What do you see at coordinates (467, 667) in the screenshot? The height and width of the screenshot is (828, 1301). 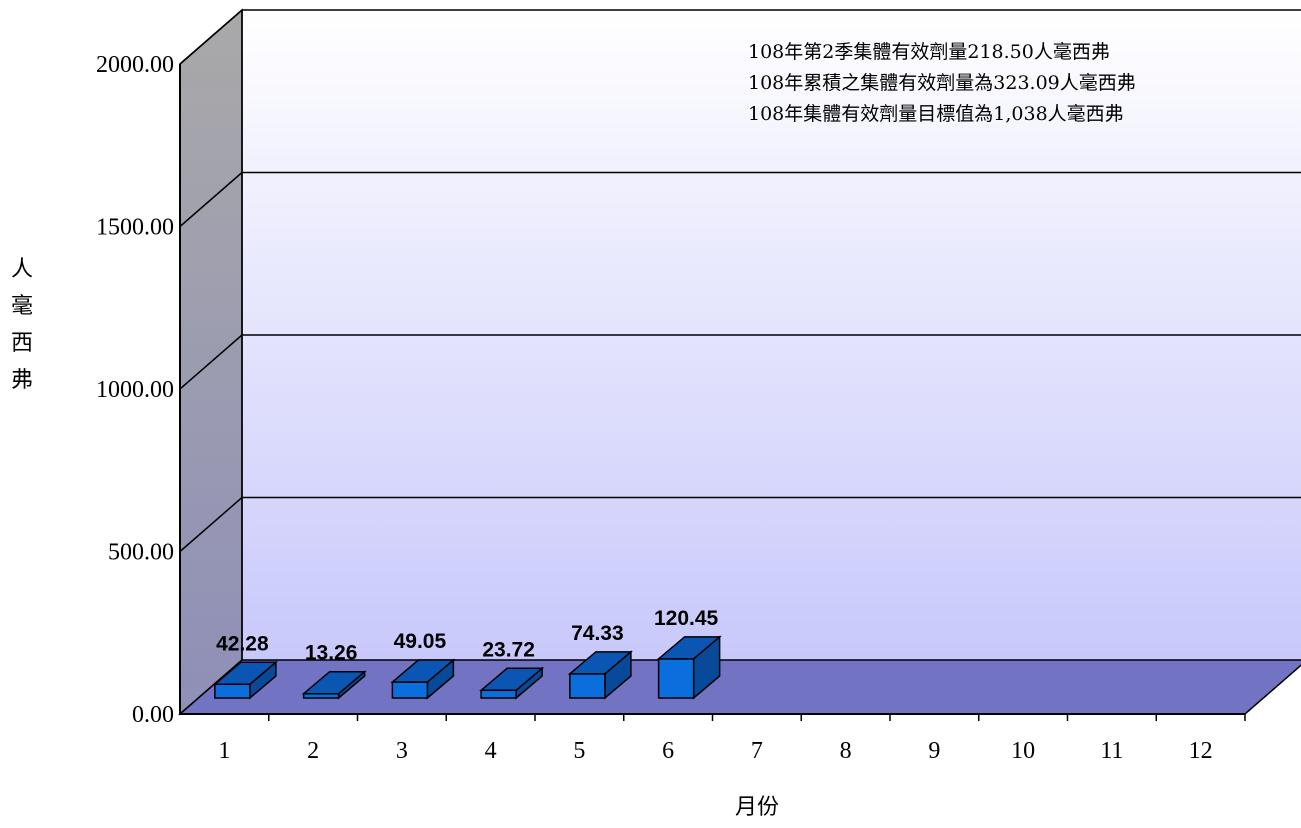 I see `bars` at bounding box center [467, 667].